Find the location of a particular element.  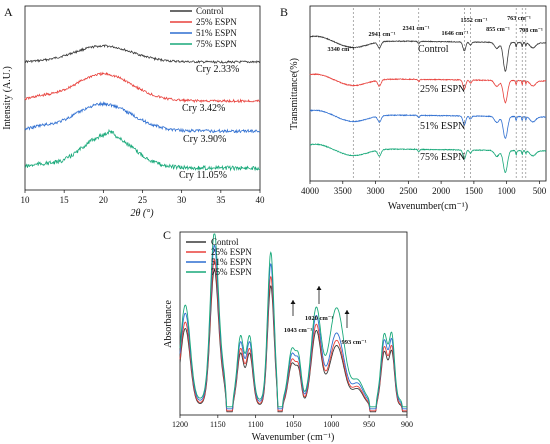

b-xtick-label-4: 2000 is located at coordinates (441, 191).